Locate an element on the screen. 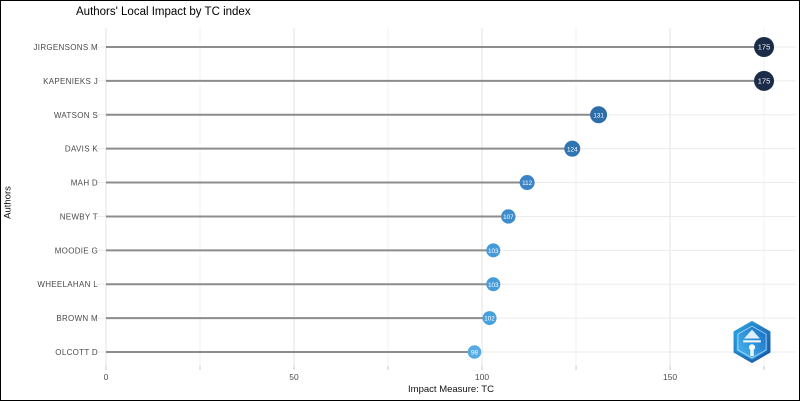  y-axis-category-label: BROWN M is located at coordinates (77, 318).